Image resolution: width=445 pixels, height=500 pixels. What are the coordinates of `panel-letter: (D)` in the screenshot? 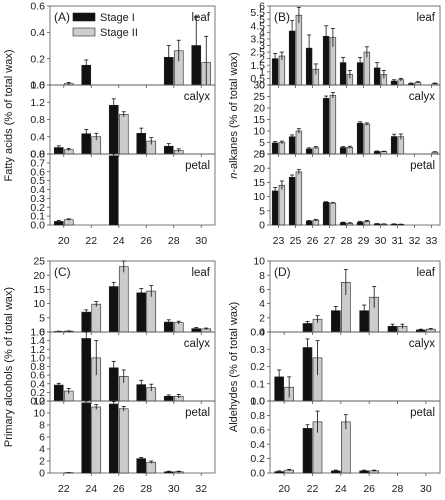 It's located at (282, 272).